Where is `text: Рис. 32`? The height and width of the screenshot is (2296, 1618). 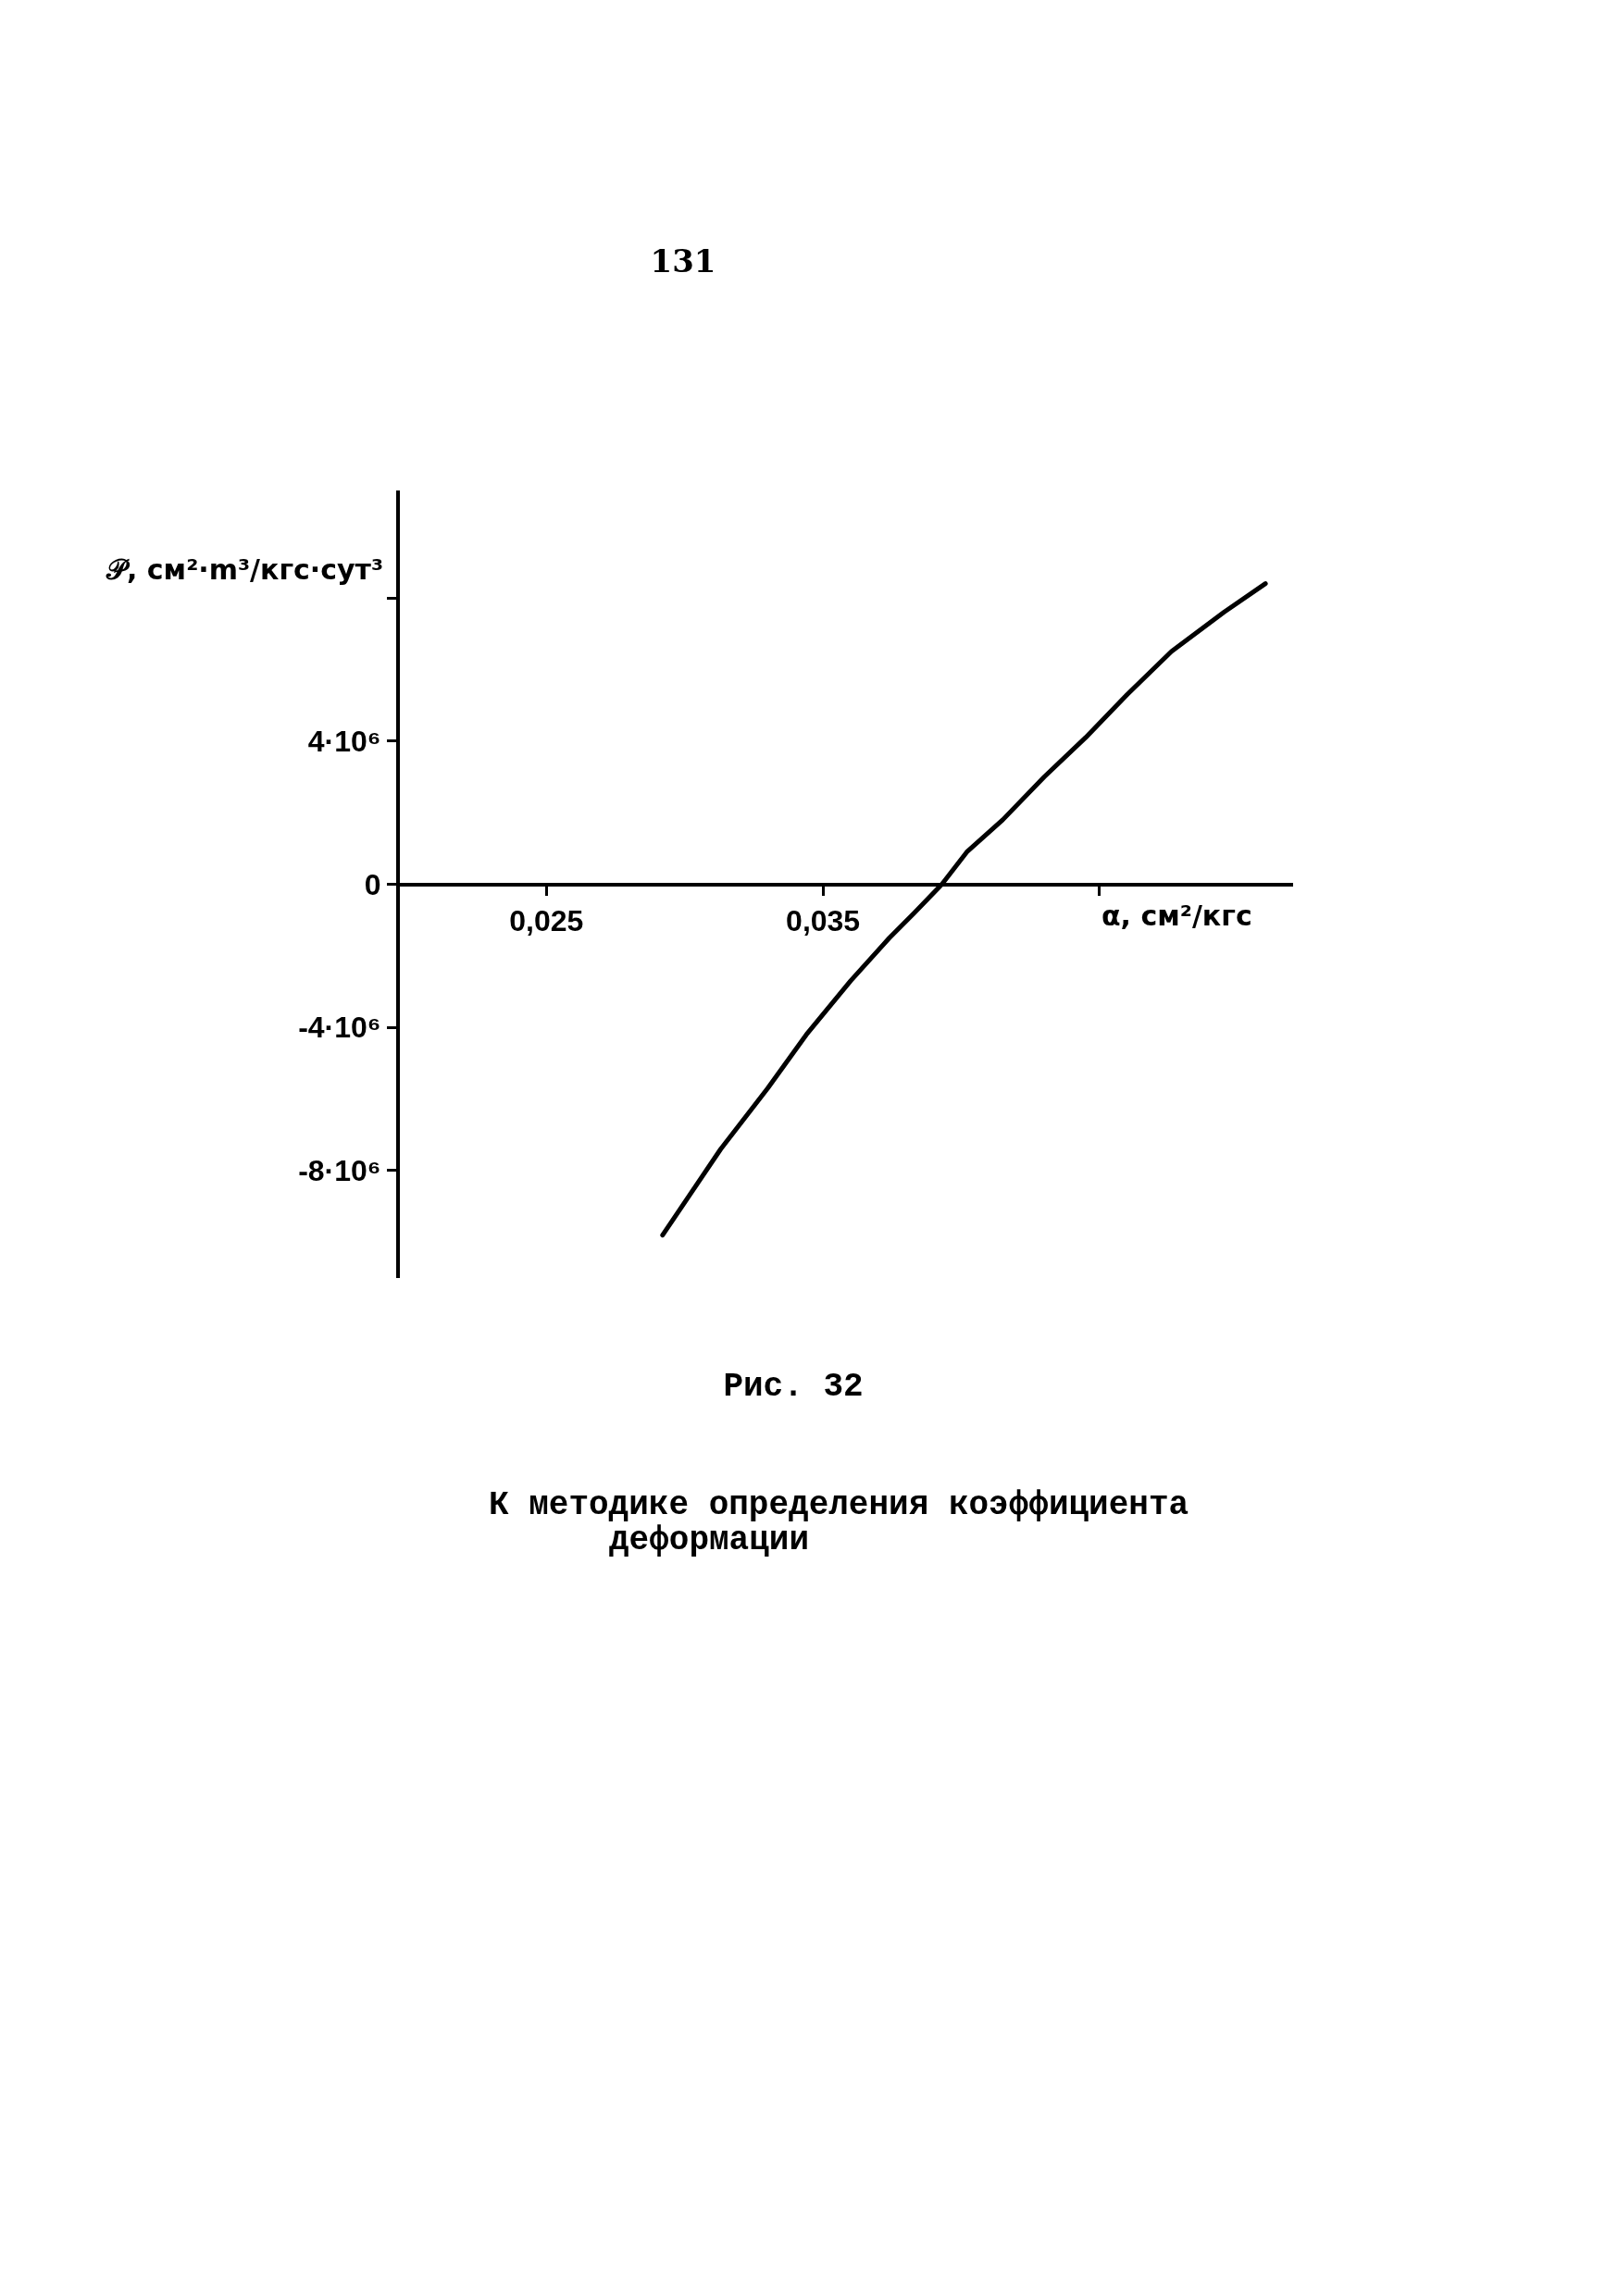
text: Рис. 32 is located at coordinates (793, 1387).